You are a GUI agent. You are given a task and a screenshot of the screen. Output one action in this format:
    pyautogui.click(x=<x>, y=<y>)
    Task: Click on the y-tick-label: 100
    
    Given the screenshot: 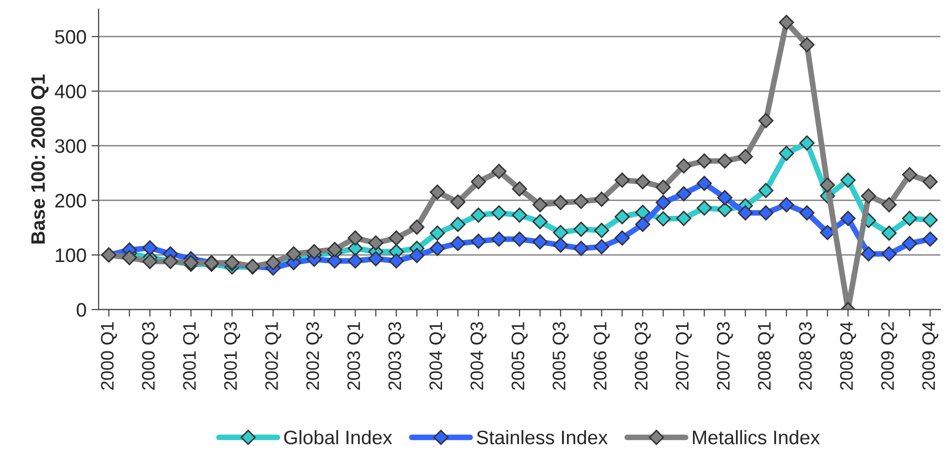 What is the action you would take?
    pyautogui.click(x=71, y=255)
    